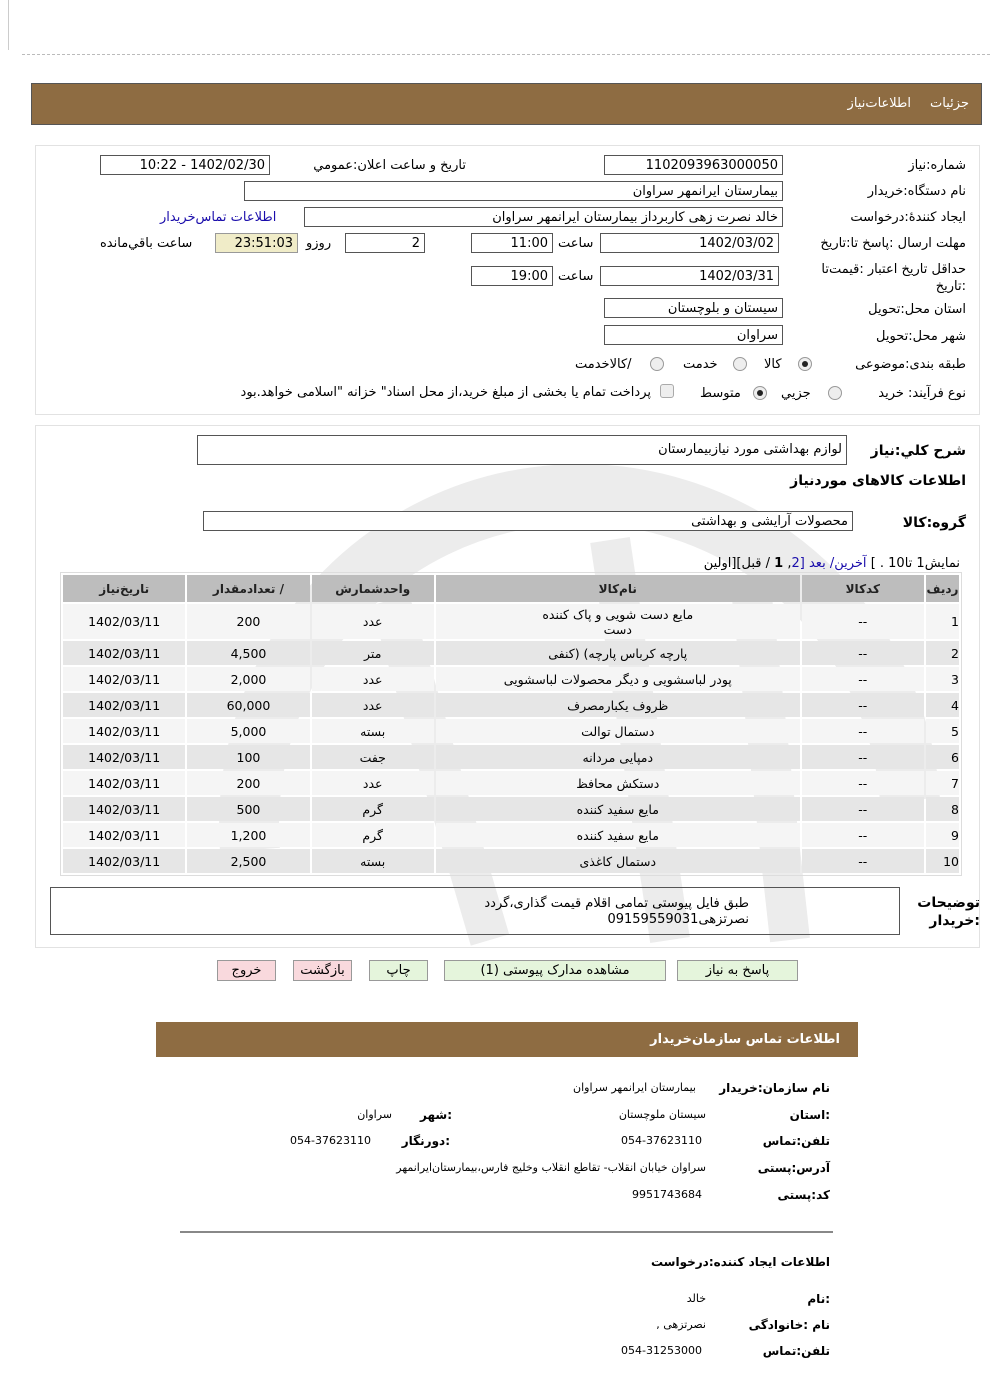  I want to click on name-value: خالد, so click(696, 1298).